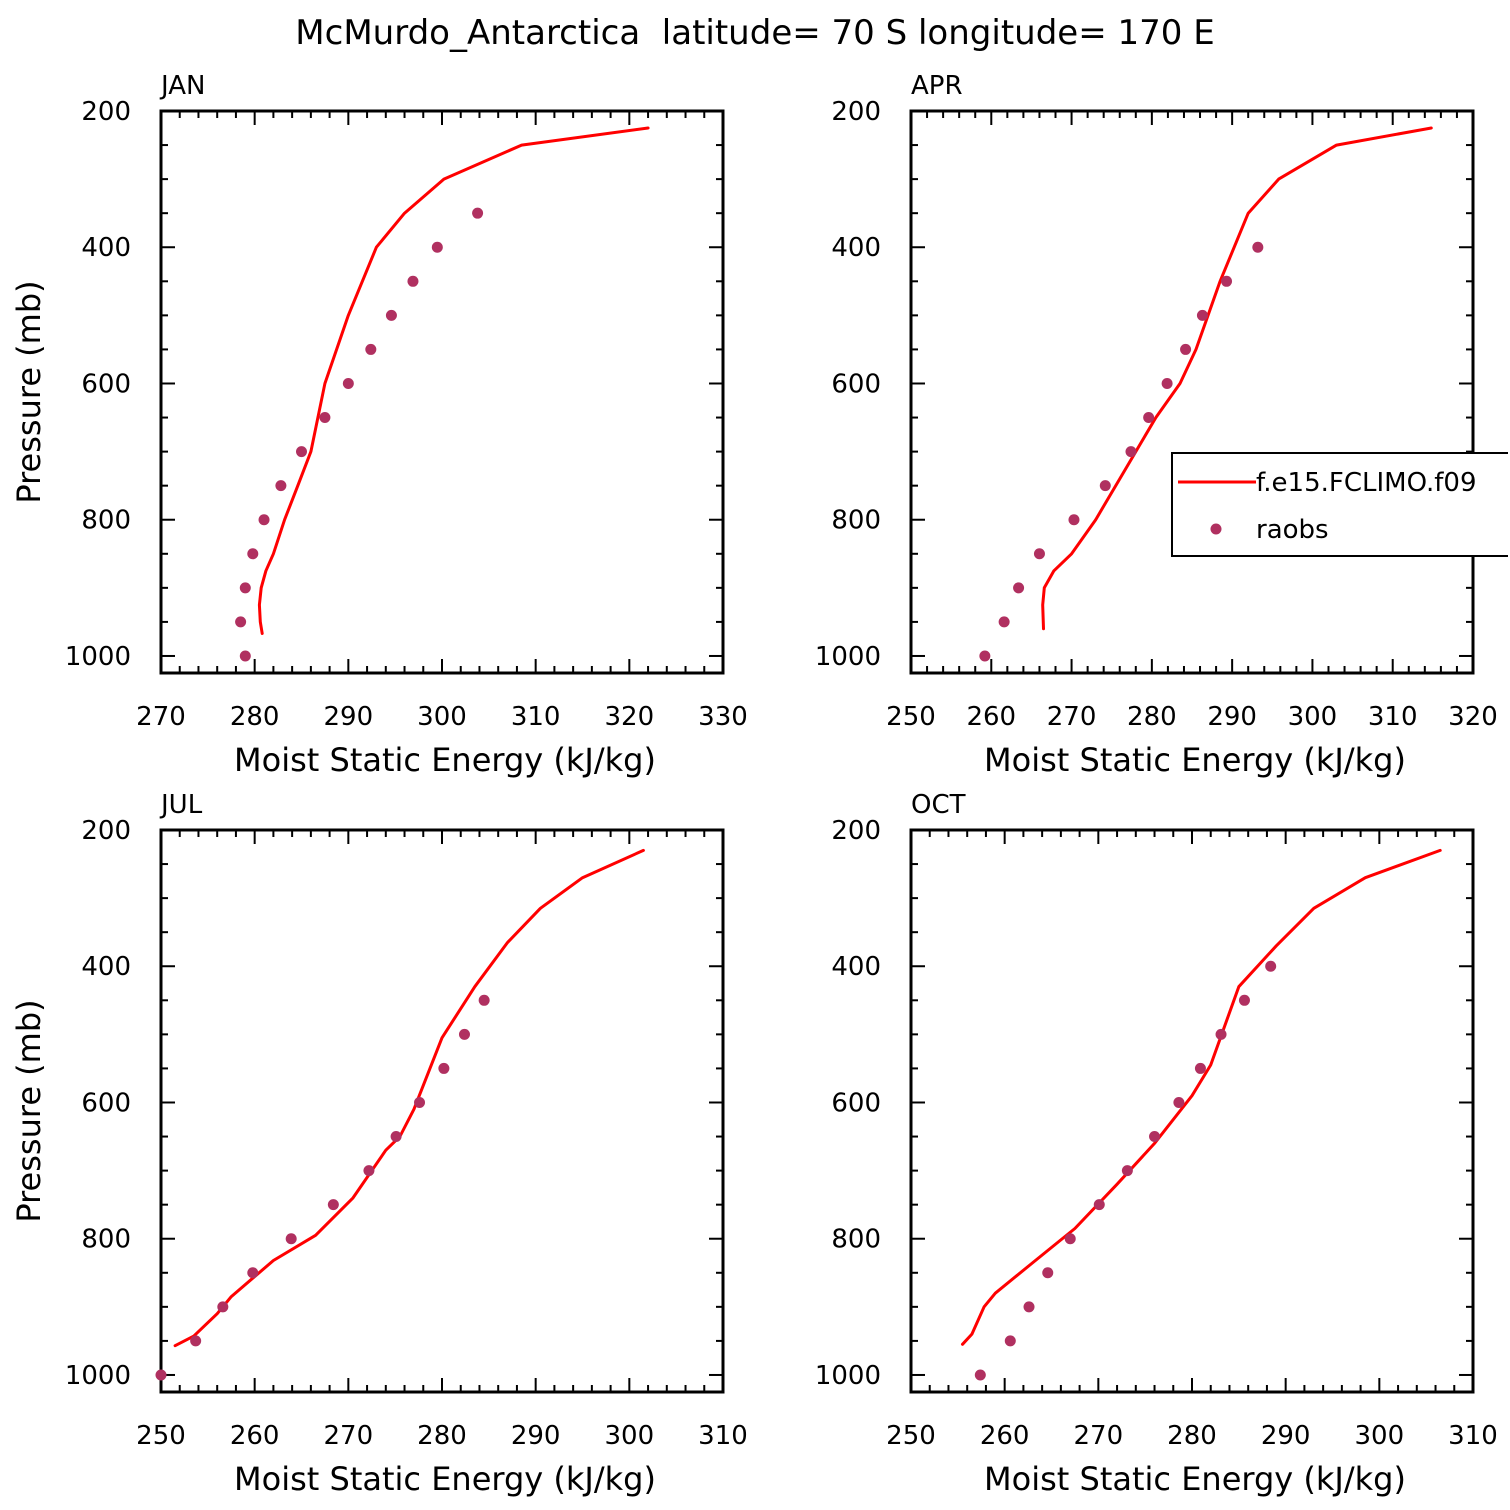 Image resolution: width=1510 pixels, height=1510 pixels. I want to click on legend-label-model: f.e15.FCLIMO.f09, so click(1366, 483).